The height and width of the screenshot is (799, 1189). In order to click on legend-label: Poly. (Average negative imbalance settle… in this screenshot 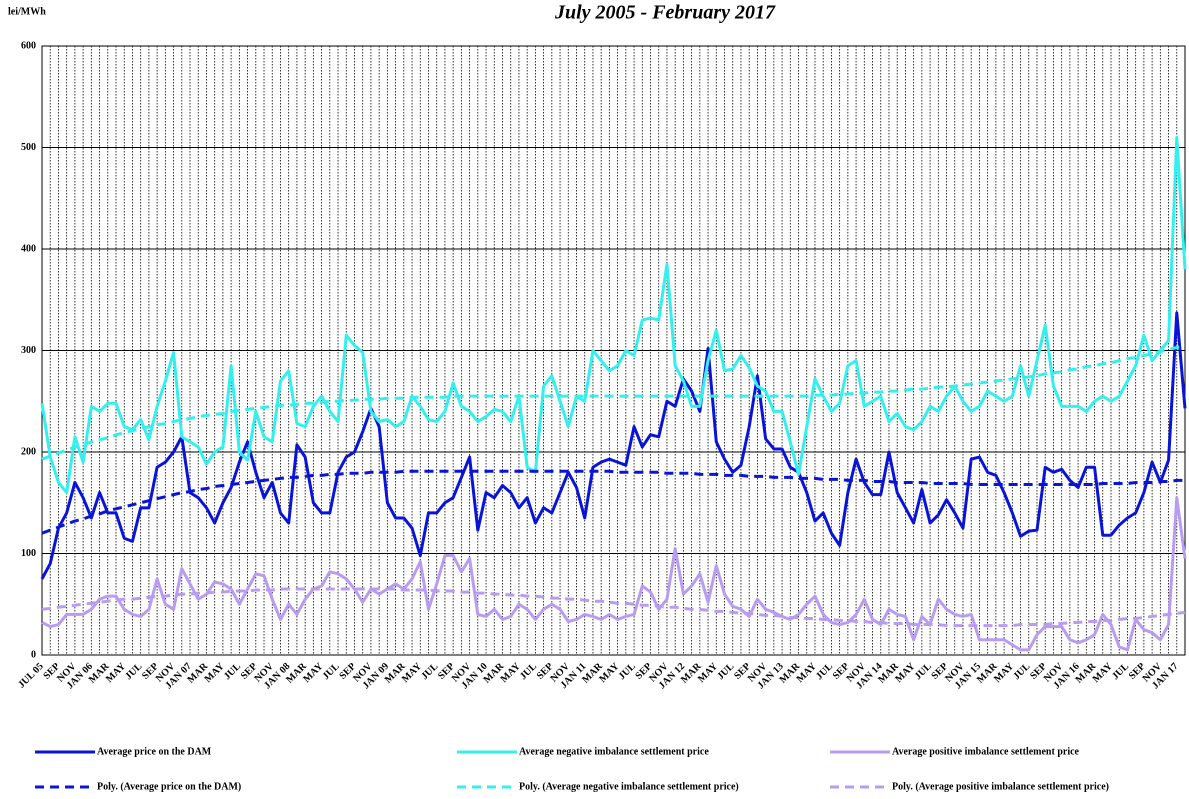, I will do `click(629, 786)`.